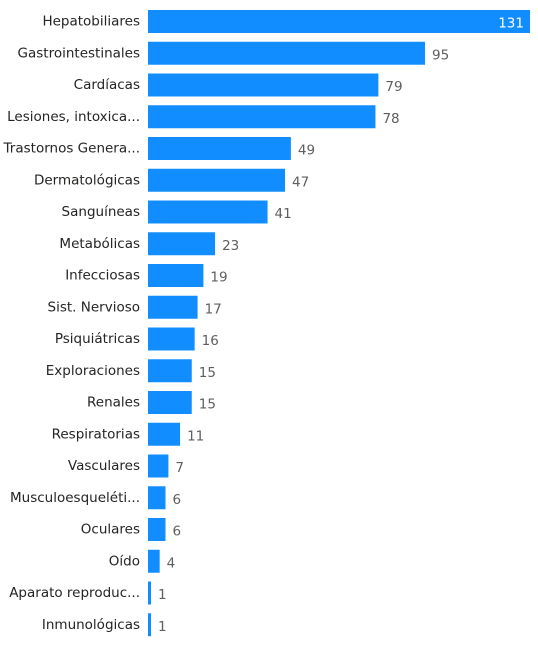 Image resolution: width=538 pixels, height=645 pixels. Describe the element at coordinates (300, 182) in the screenshot. I see `data-label: 47` at that location.